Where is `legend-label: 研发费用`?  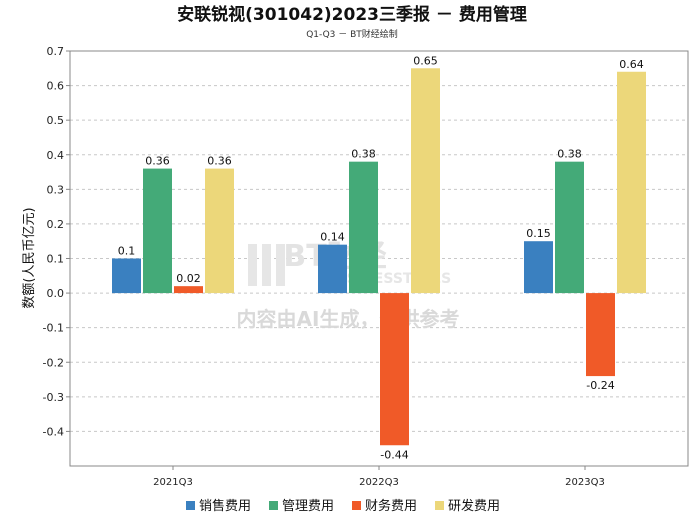 legend-label: 研发费用 is located at coordinates (474, 506).